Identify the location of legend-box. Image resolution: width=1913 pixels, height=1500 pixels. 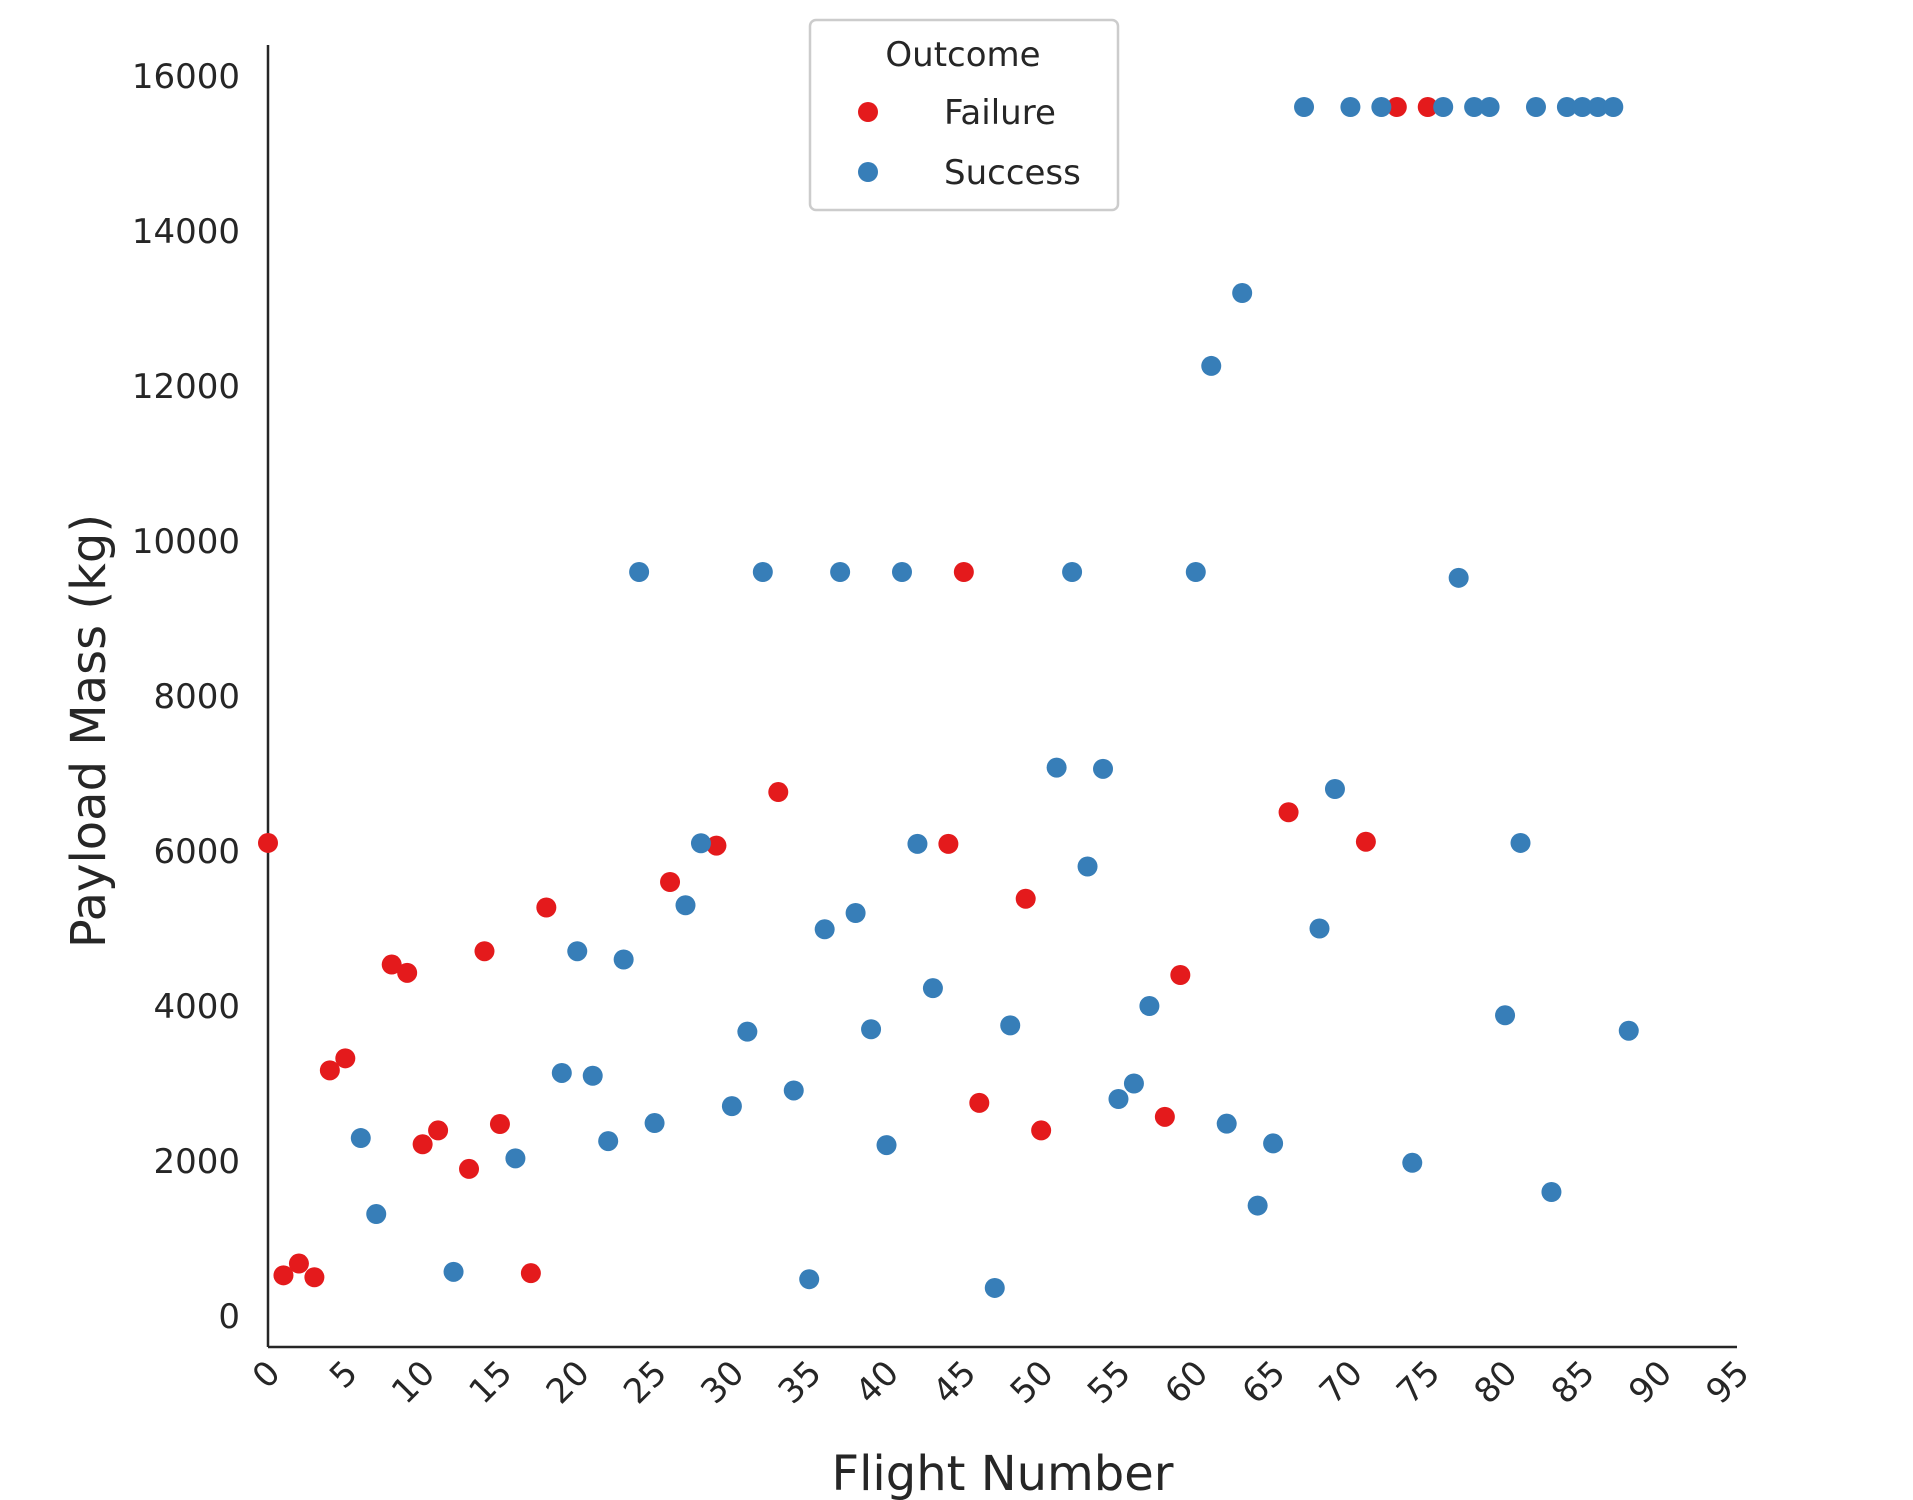
(964, 115).